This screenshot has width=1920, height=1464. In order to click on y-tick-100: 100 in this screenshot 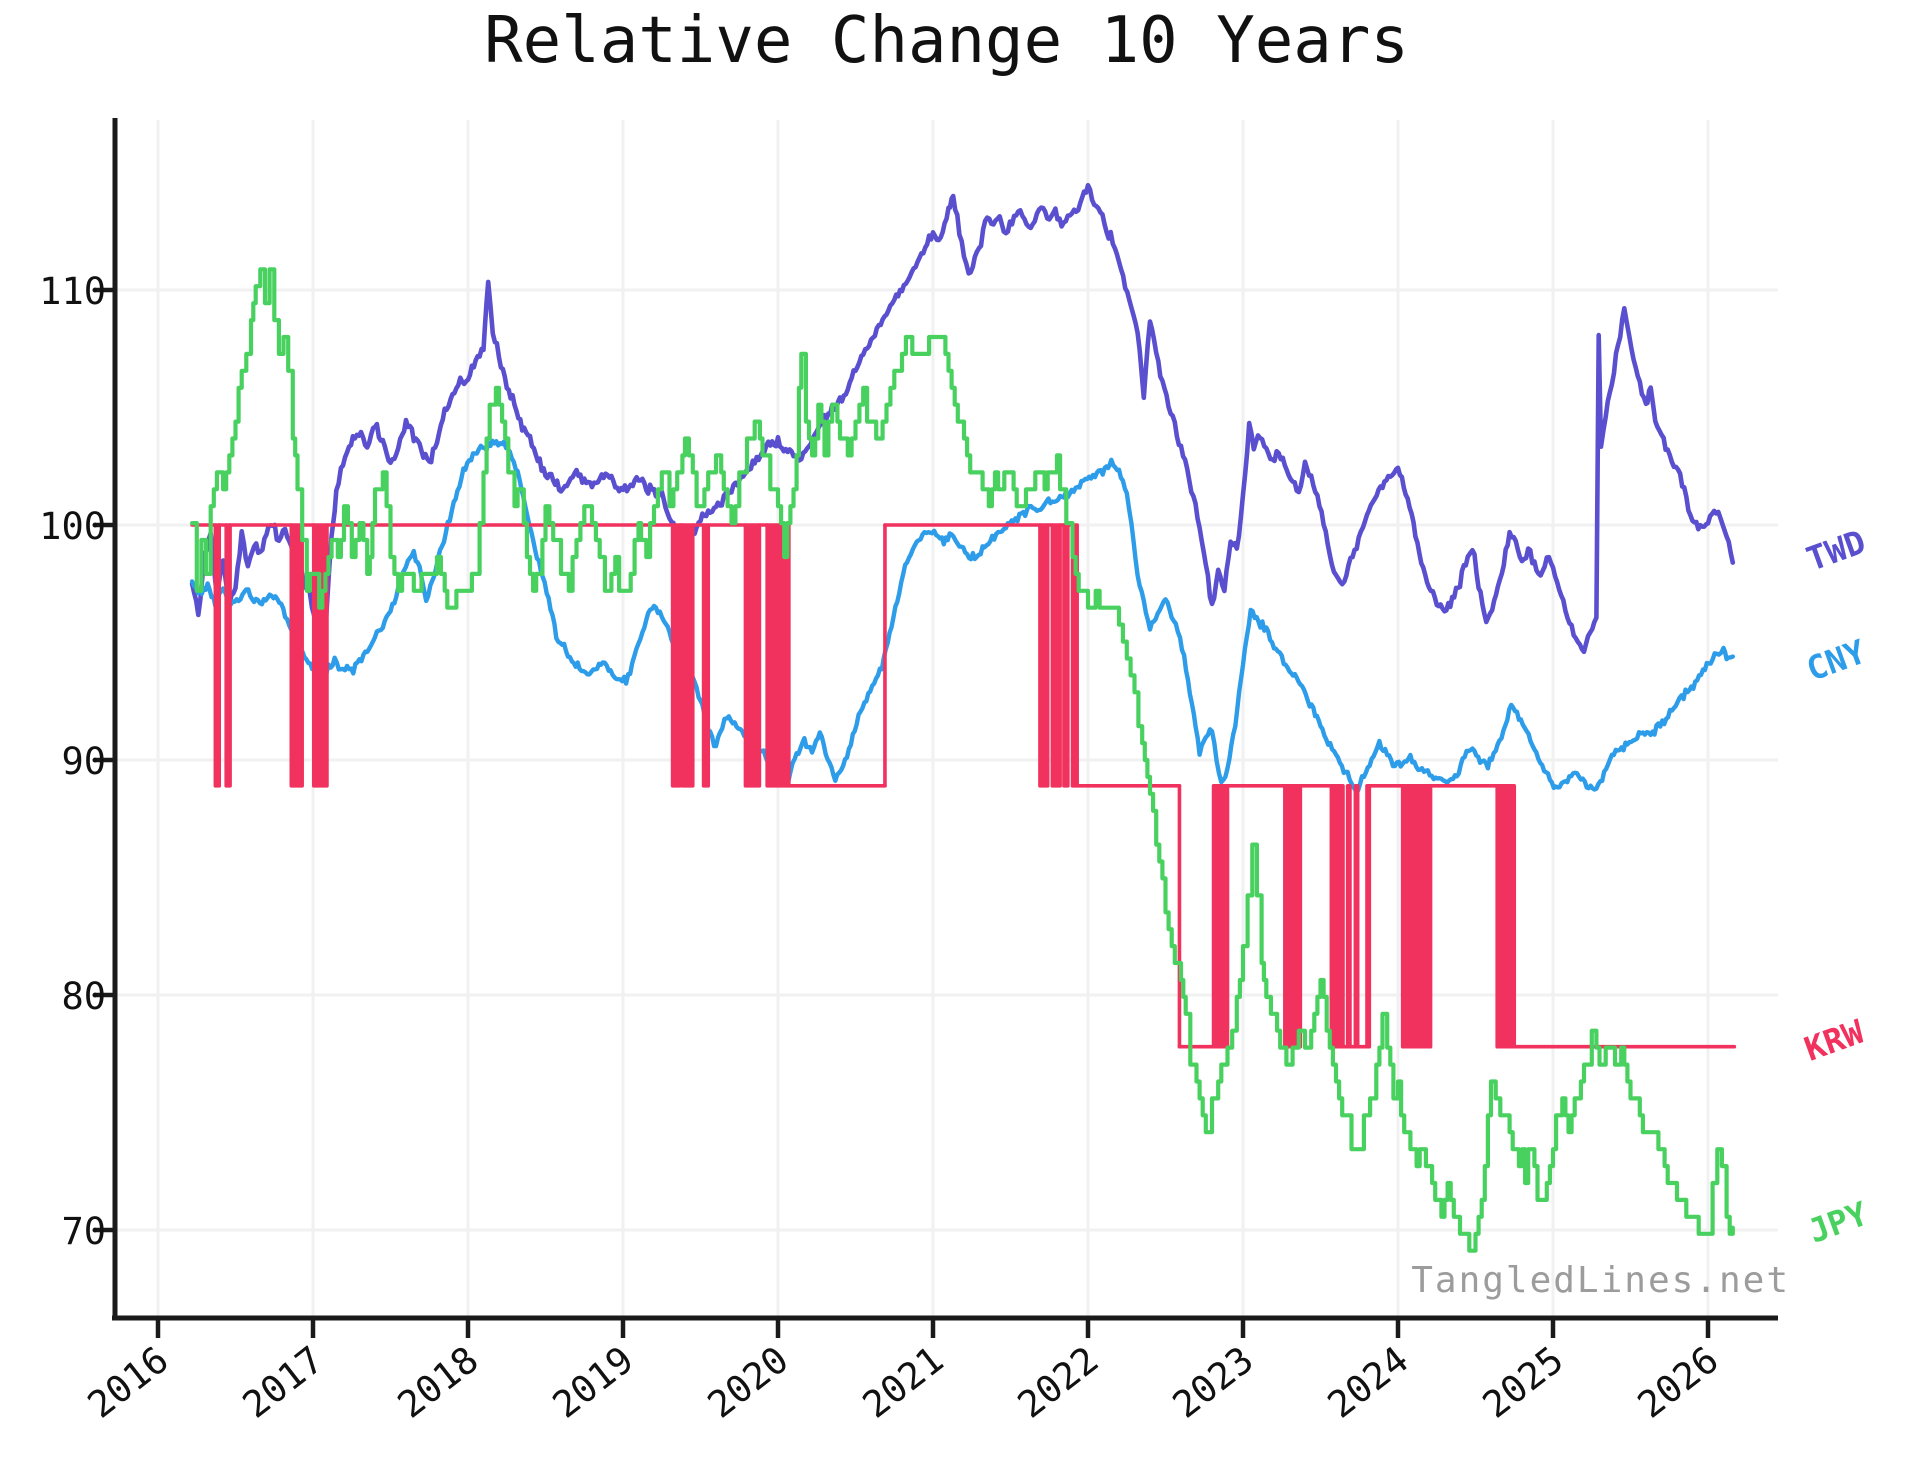, I will do `click(72, 526)`.